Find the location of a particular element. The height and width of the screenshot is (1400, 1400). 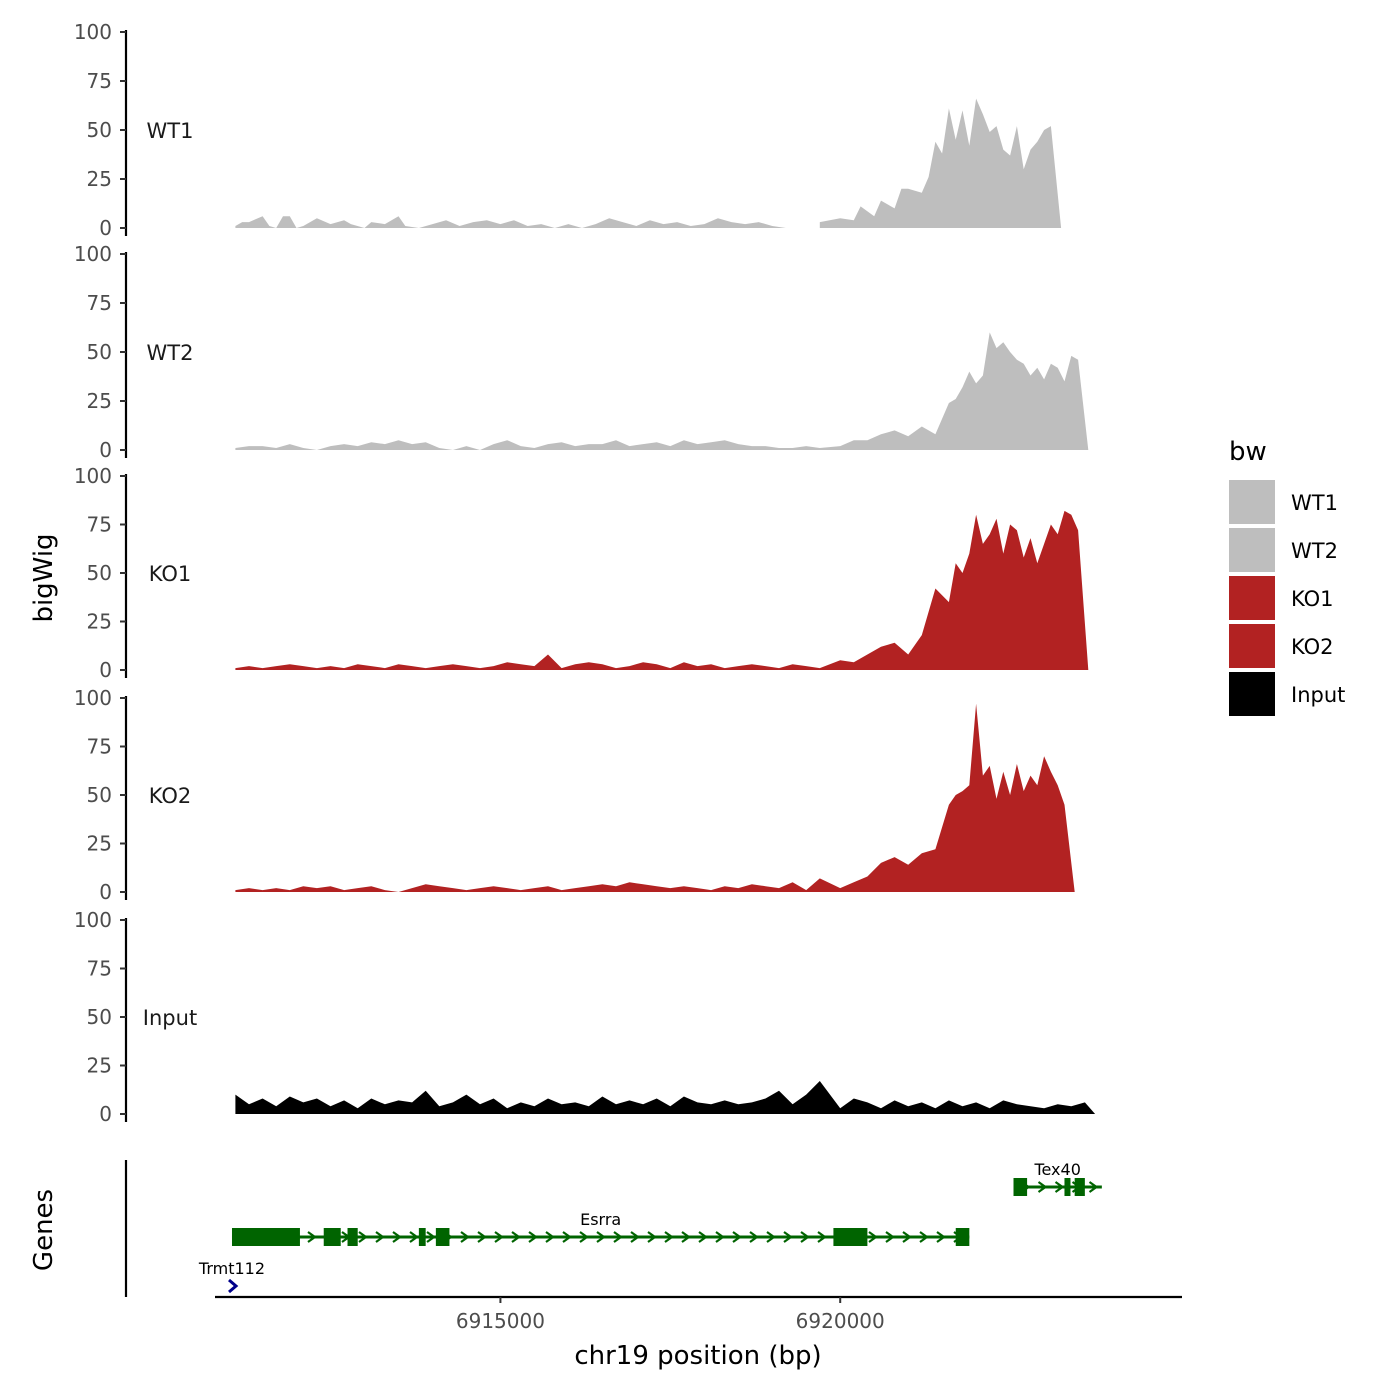

track-wt2: 0 25 50 75 100 WT2 is located at coordinates (581, 352).